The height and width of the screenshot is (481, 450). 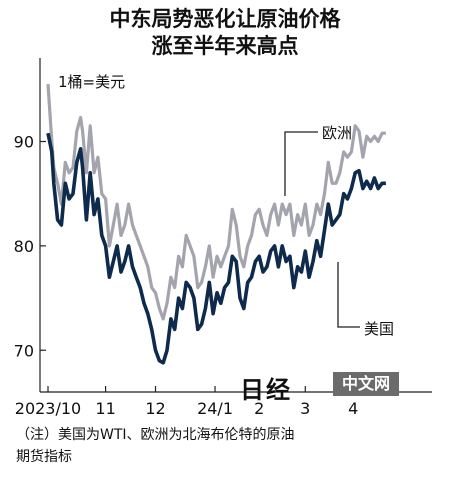 I want to click on series-label-europe: 欧洲, so click(x=337, y=133).